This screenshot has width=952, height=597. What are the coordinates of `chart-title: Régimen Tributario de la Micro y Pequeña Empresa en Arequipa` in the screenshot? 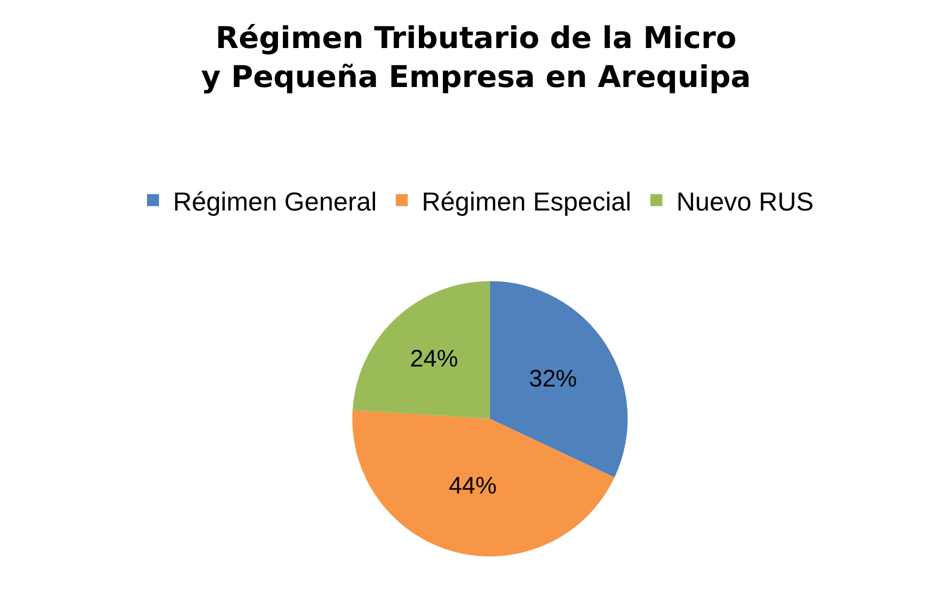 It's located at (476, 57).